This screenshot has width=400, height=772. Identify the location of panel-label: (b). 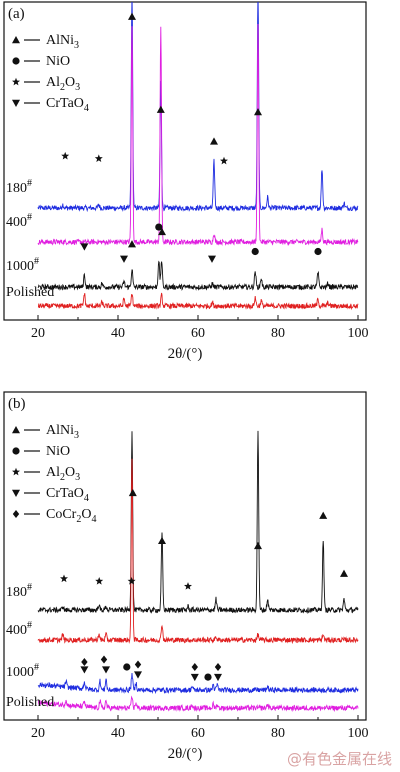
(17, 404).